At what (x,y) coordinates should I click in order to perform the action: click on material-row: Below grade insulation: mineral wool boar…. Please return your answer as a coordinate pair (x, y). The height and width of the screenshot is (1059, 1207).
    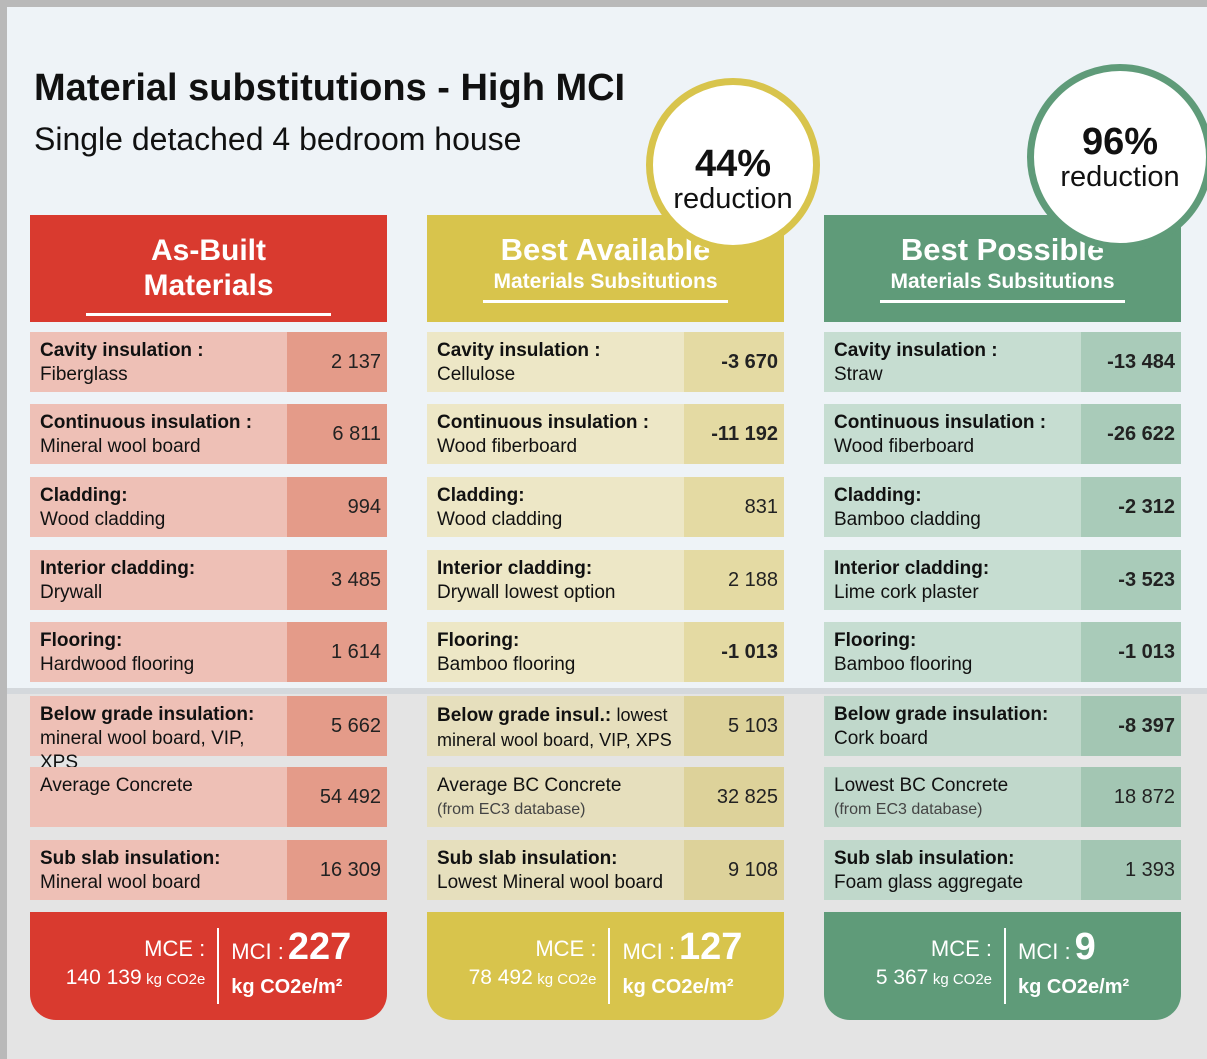
    Looking at the image, I should click on (208, 734).